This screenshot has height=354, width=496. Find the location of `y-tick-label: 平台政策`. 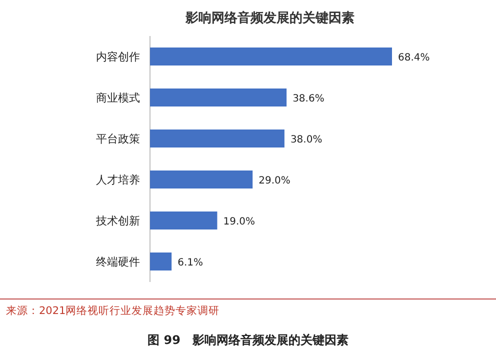

y-tick-label: 平台政策 is located at coordinates (118, 139).